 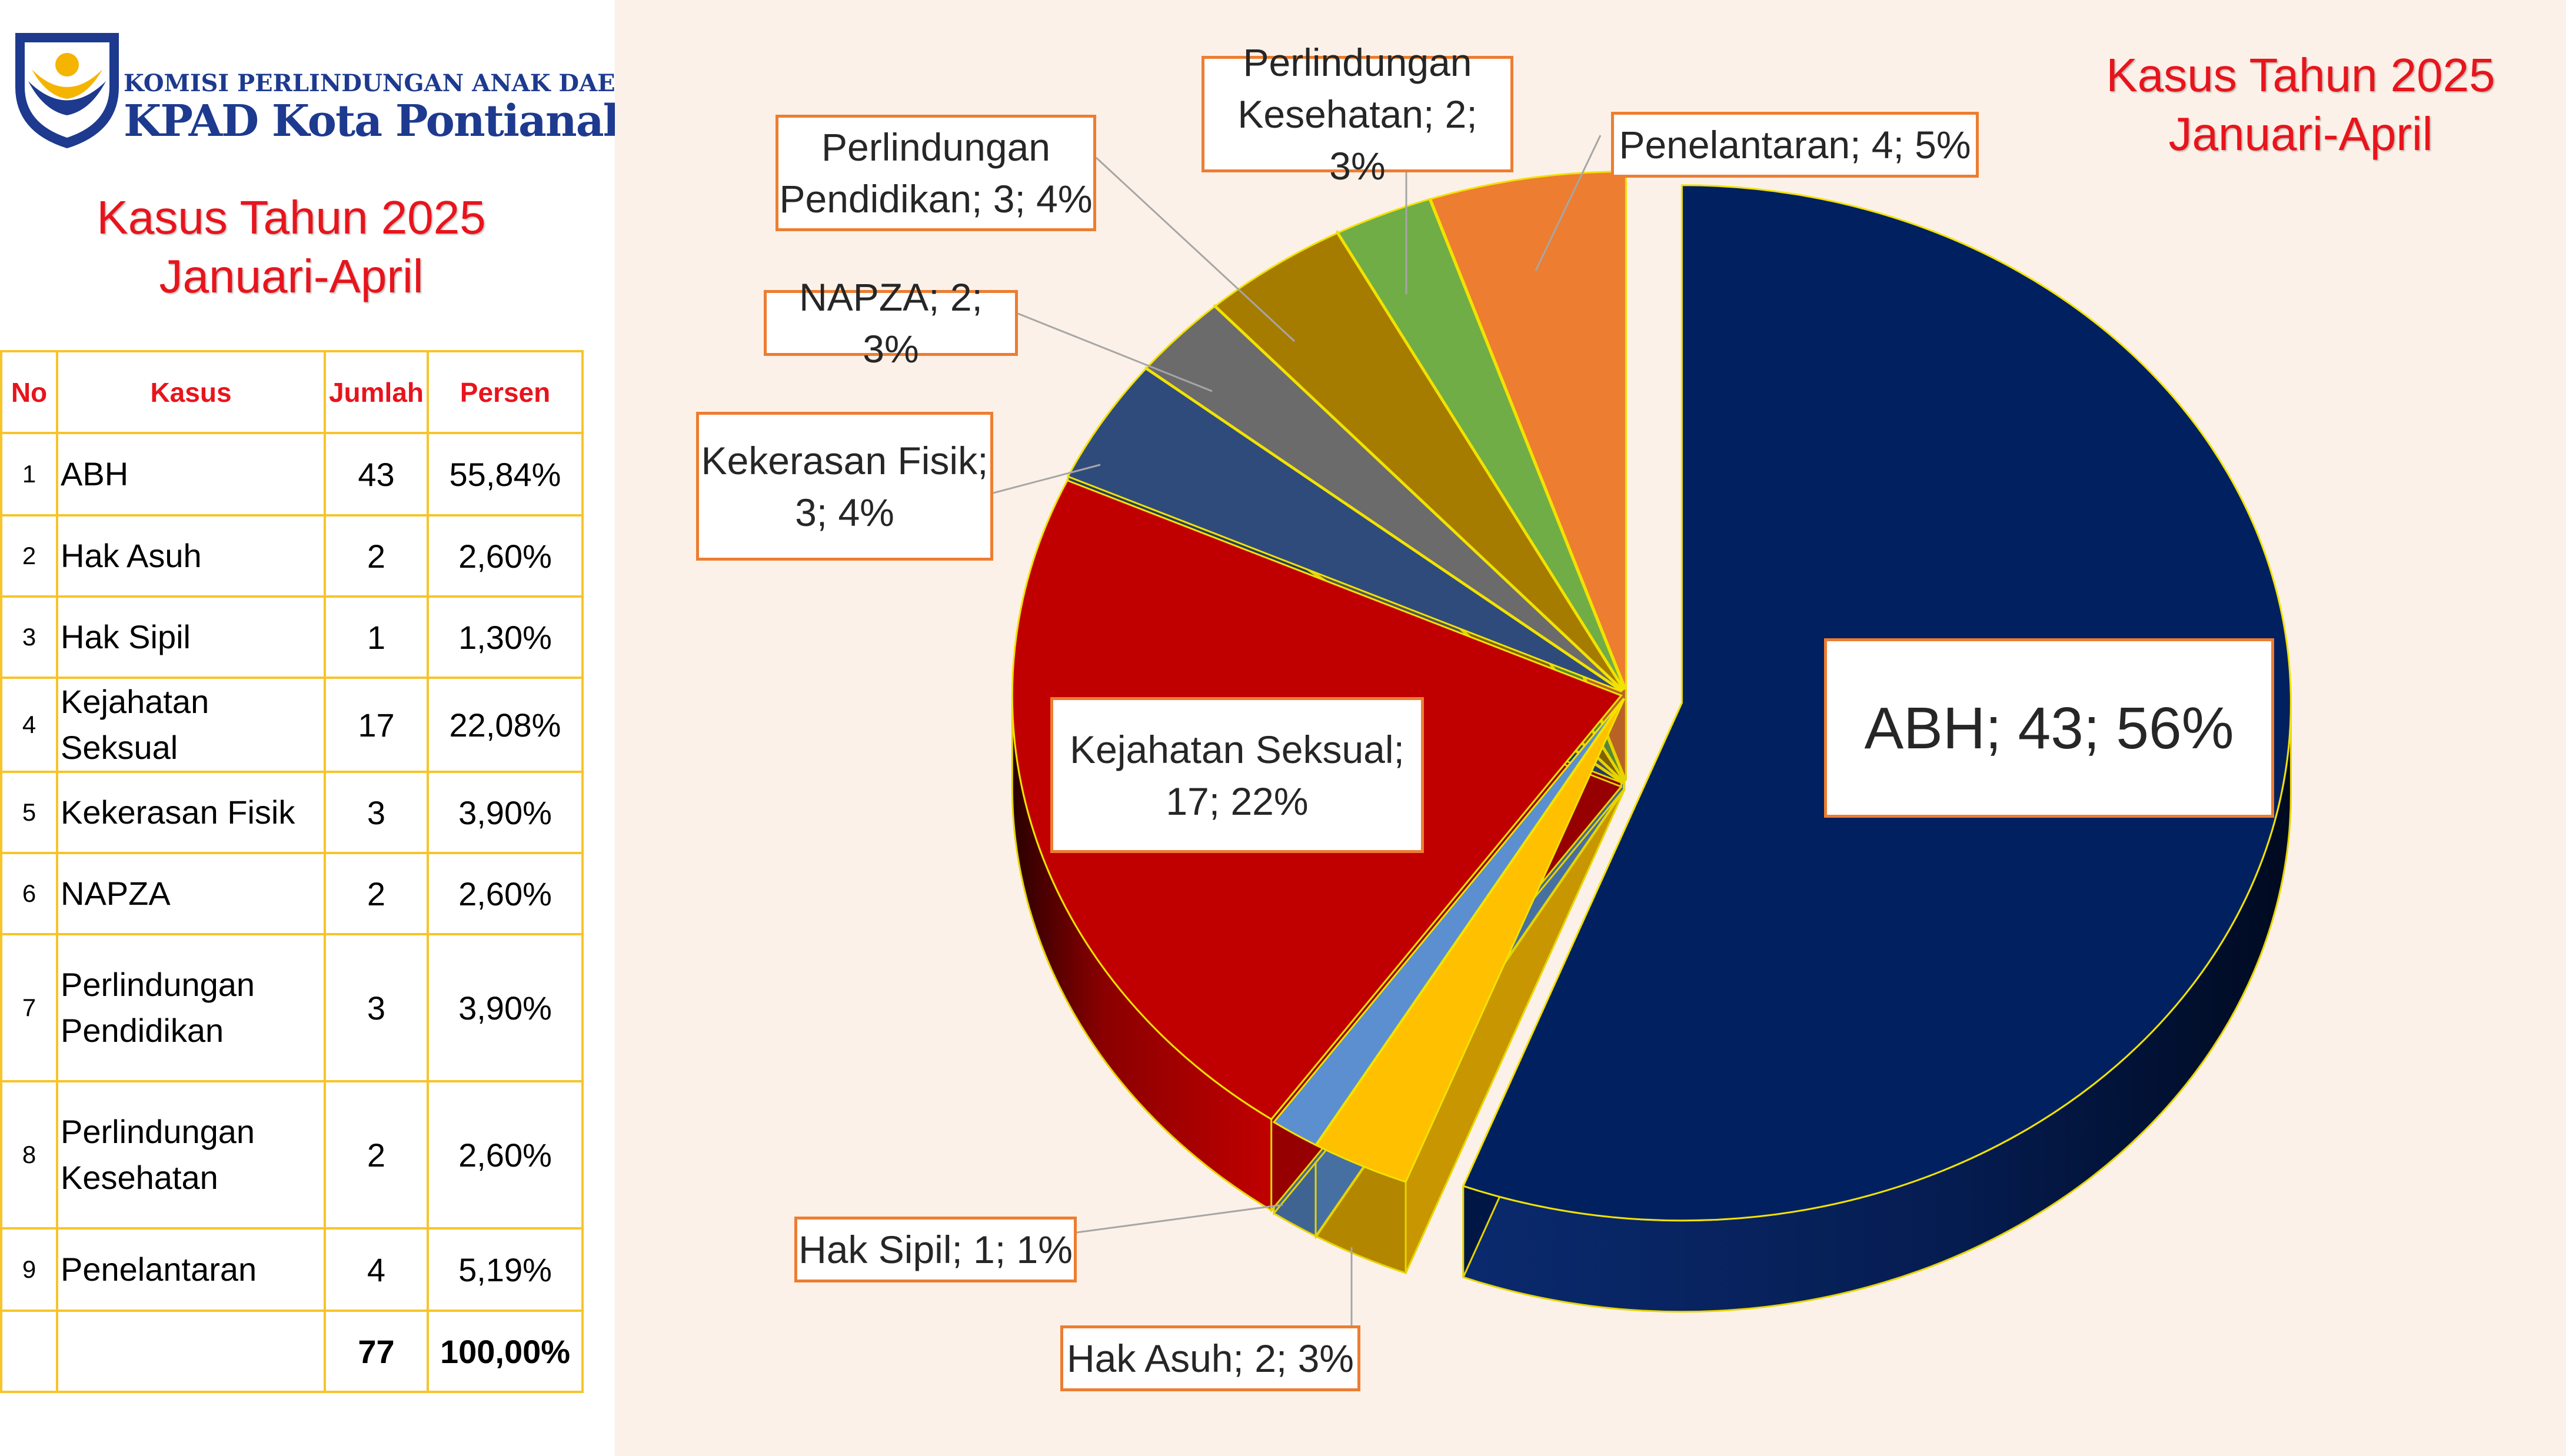 What do you see at coordinates (377, 637) in the screenshot?
I see `cell-jumlah: 1` at bounding box center [377, 637].